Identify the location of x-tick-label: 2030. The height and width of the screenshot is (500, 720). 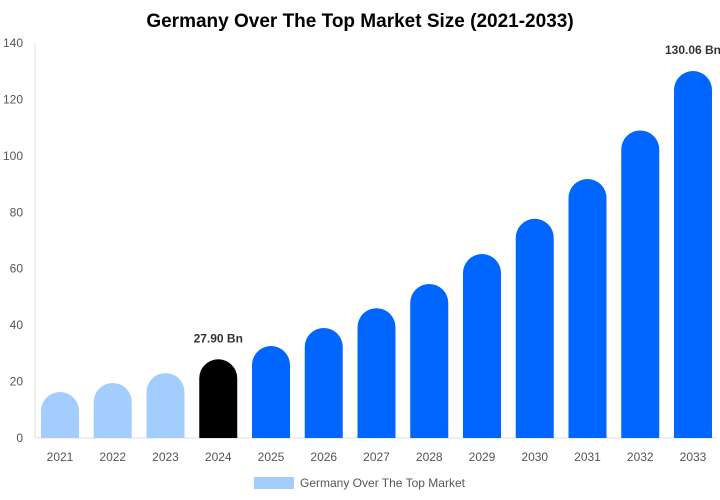
(534, 457).